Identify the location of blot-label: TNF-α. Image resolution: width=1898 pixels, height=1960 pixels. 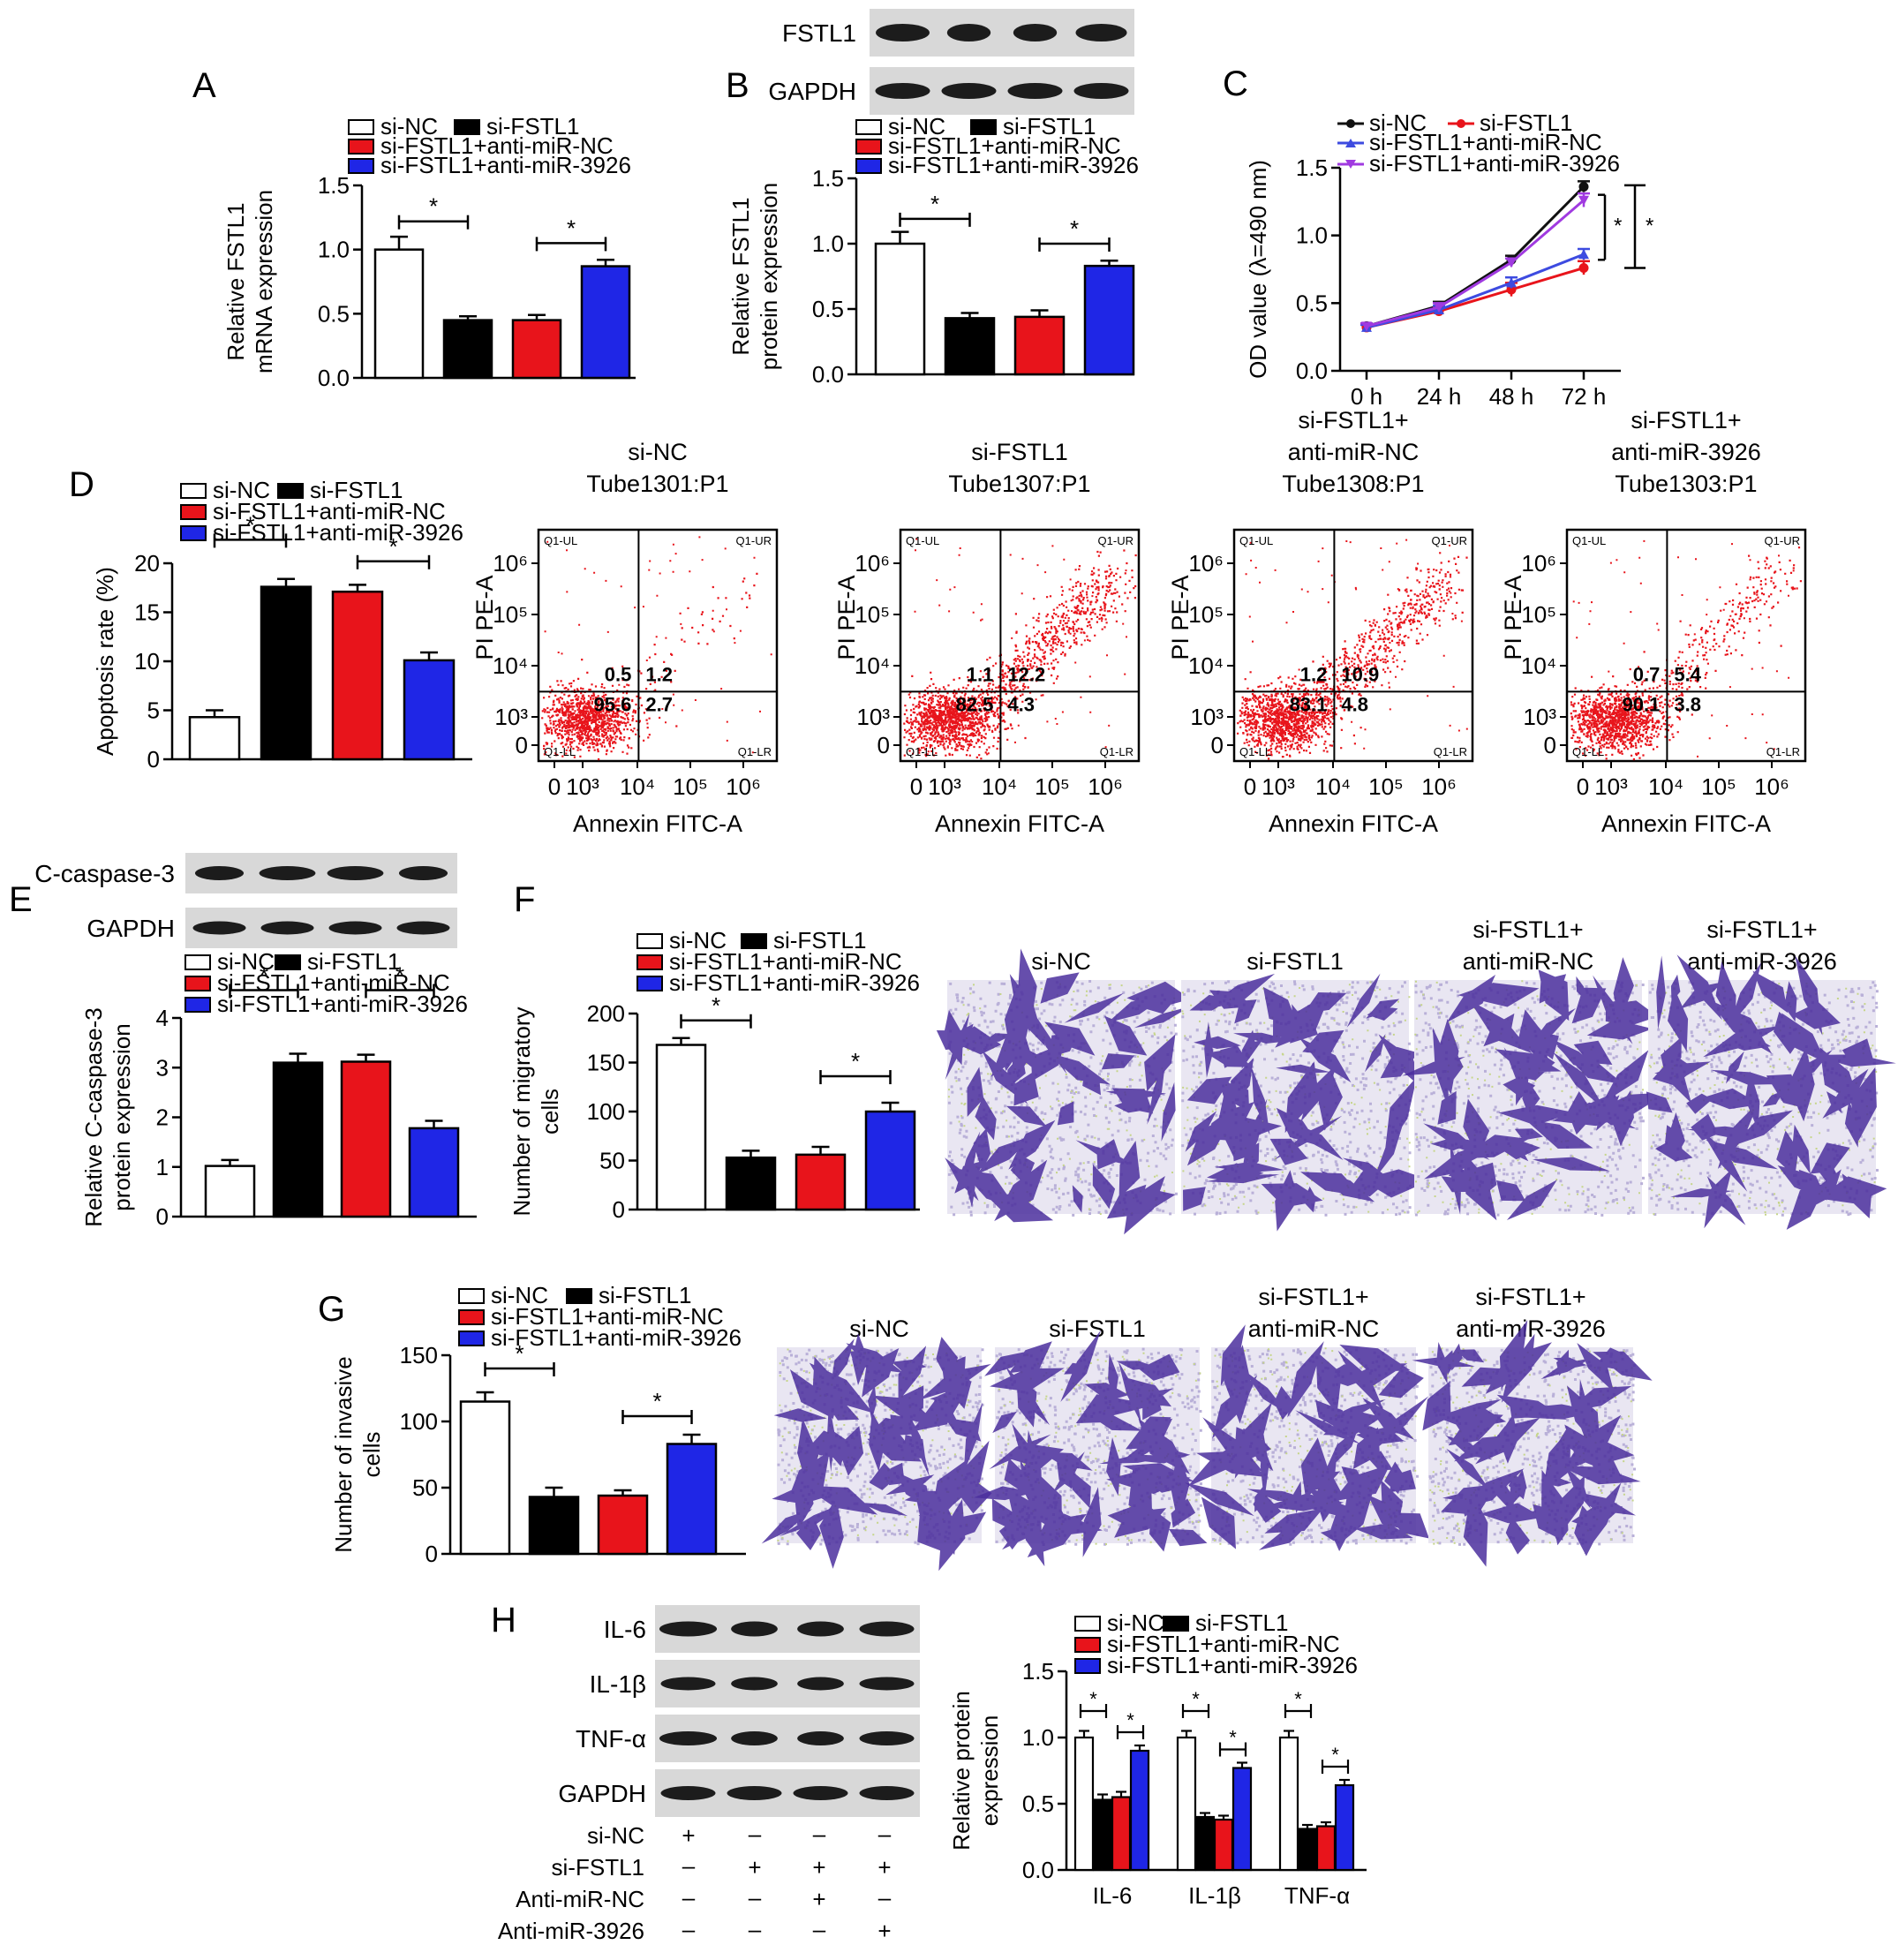
(611, 1739).